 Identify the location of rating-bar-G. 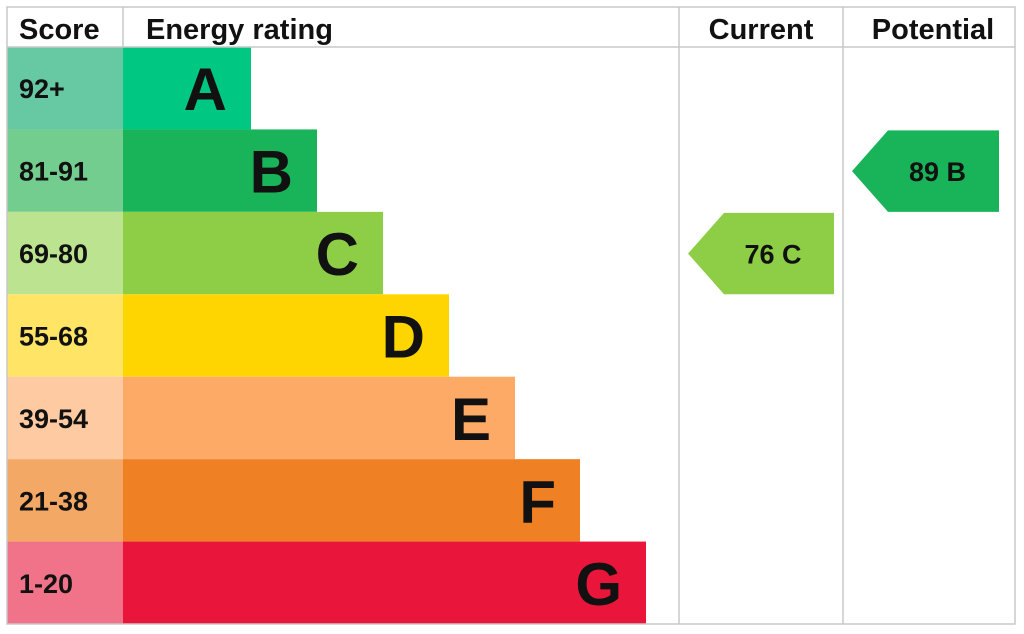
(384, 582).